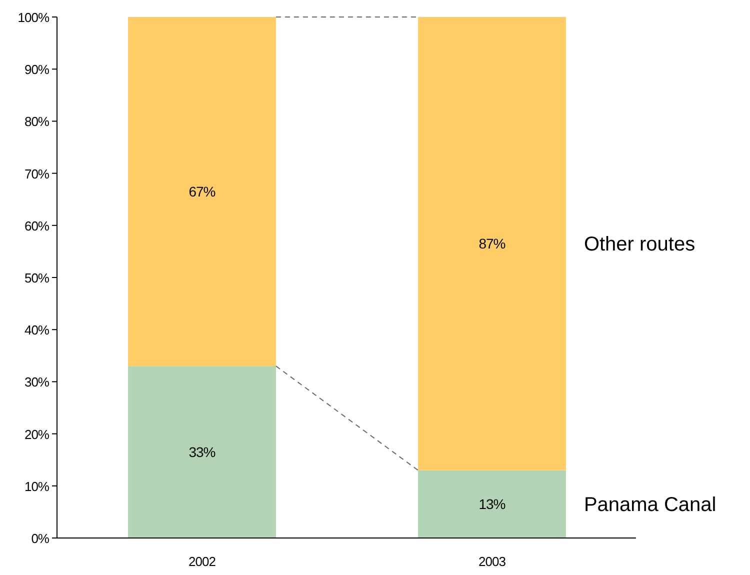  Describe the element at coordinates (34, 17) in the screenshot. I see `y-tick-label: 100%` at that location.